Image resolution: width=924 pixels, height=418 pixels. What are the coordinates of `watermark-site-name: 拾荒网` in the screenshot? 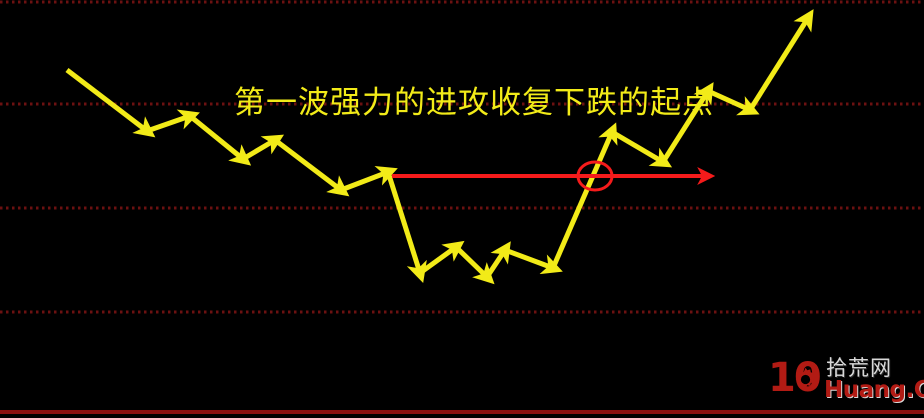 It's located at (859, 368).